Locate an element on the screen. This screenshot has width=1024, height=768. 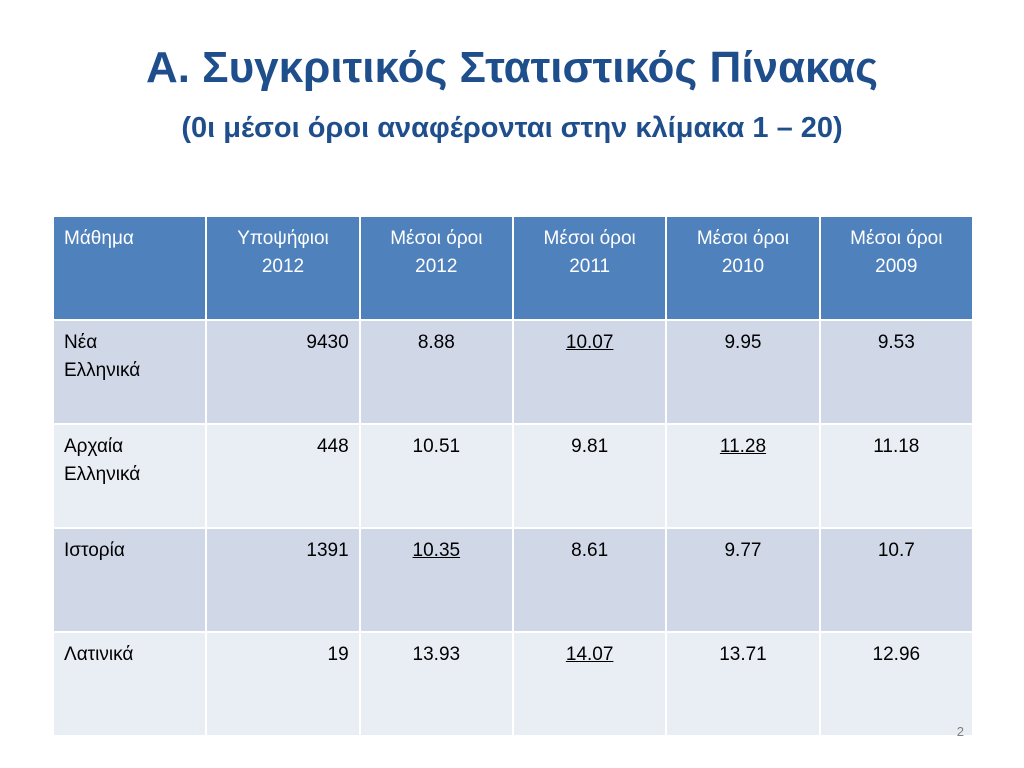
avg-2012-cell: 10.35 is located at coordinates (436, 580).